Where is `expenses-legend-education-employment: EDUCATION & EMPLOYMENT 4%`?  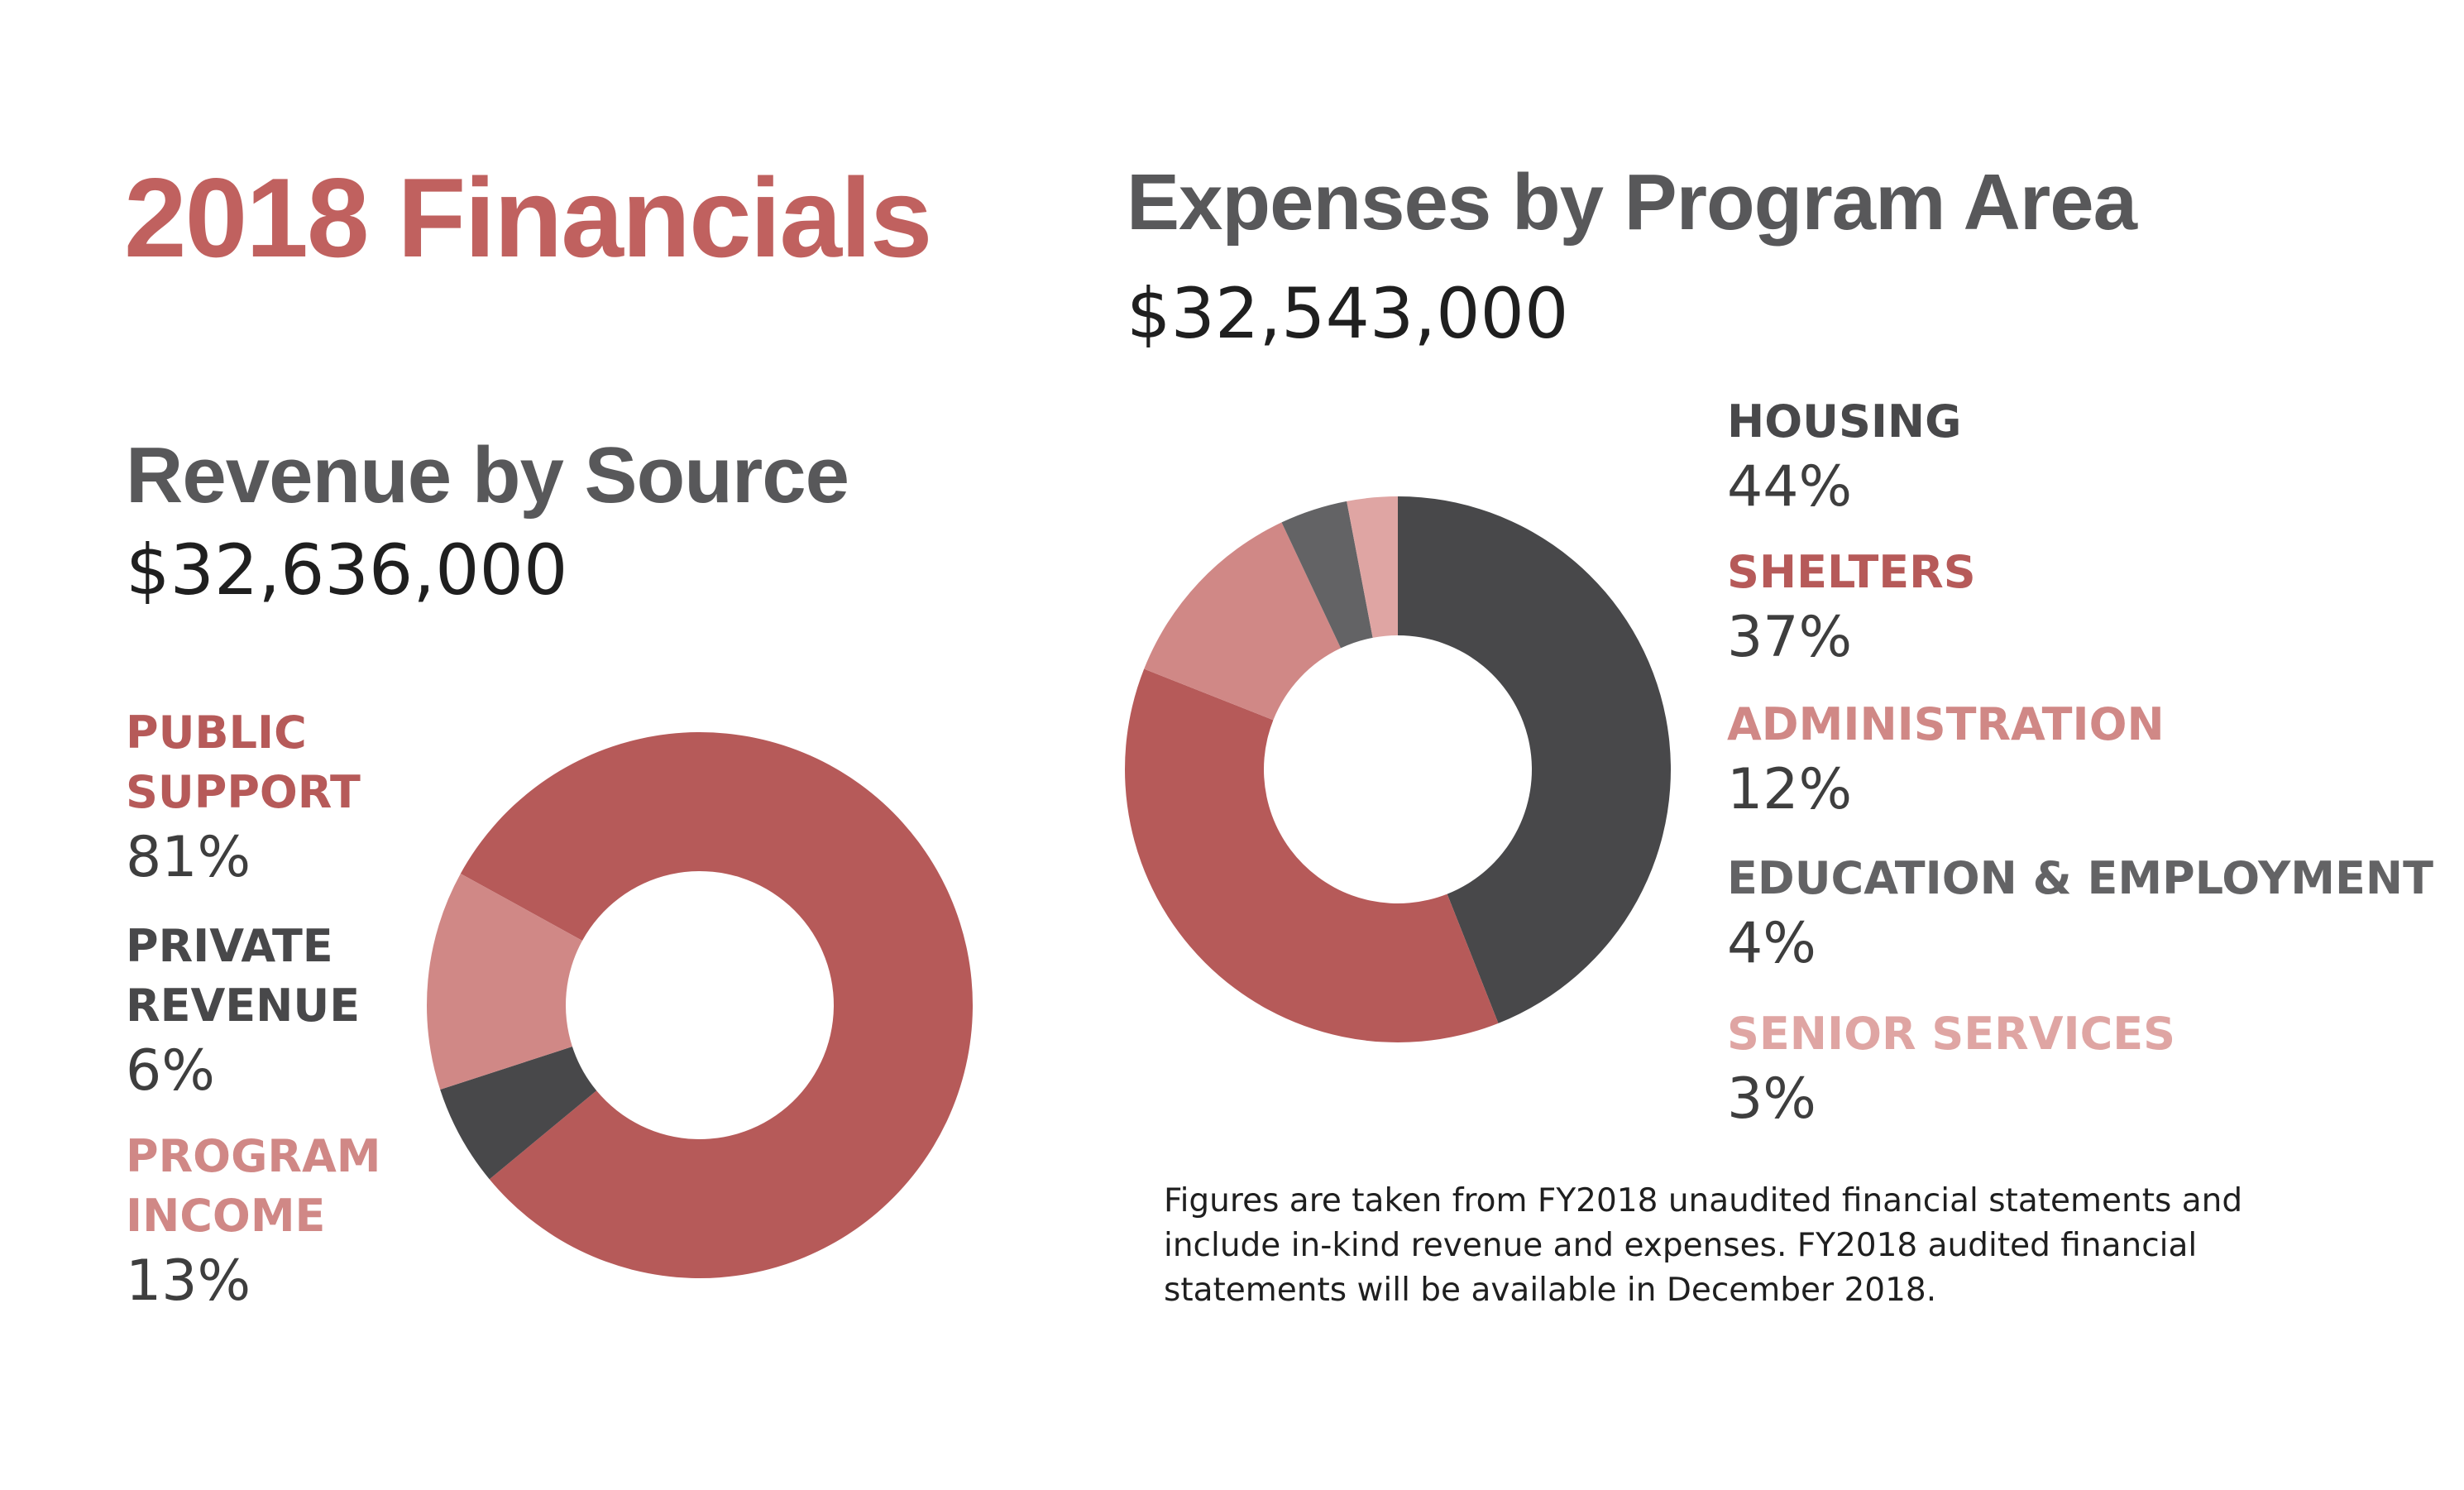
expenses-legend-education-employment: EDUCATION & EMPLOYMENT 4% is located at coordinates (2080, 914).